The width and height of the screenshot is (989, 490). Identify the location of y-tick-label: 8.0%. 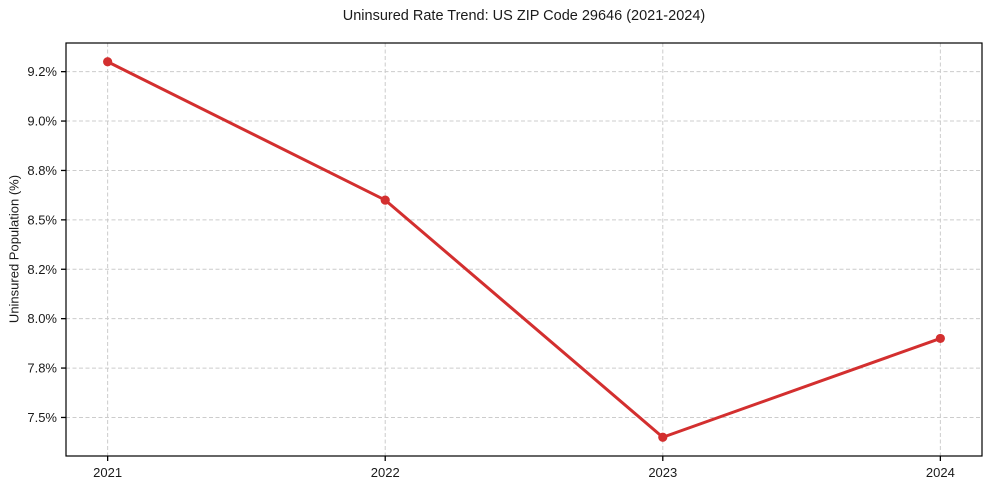
(42, 318).